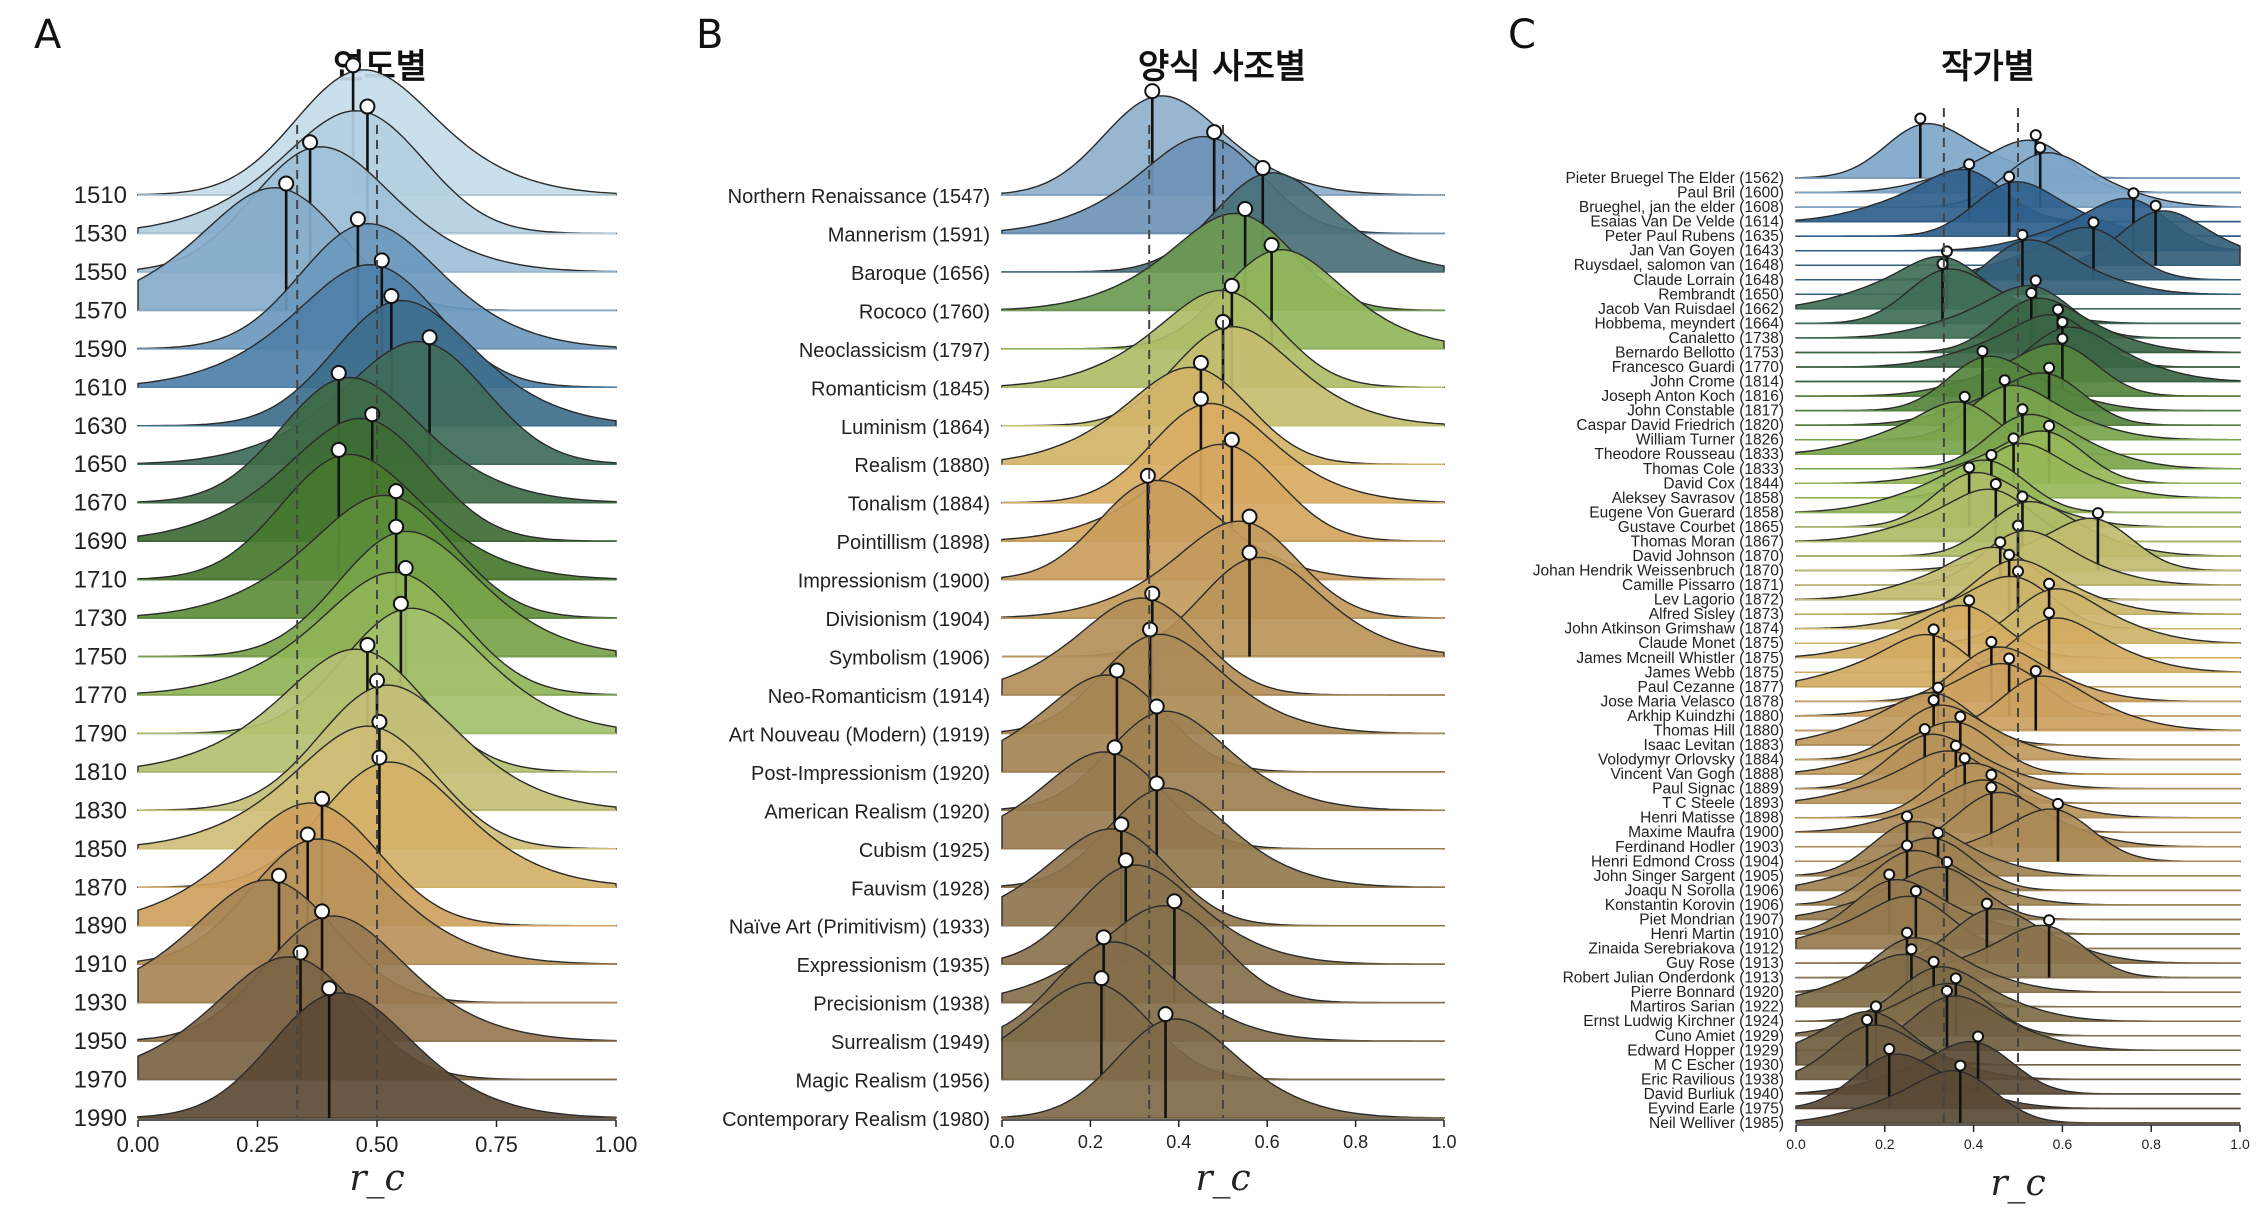 The width and height of the screenshot is (2268, 1220). What do you see at coordinates (909, 235) in the screenshot?
I see `panel-b-category-label: Mannerism (1591)` at bounding box center [909, 235].